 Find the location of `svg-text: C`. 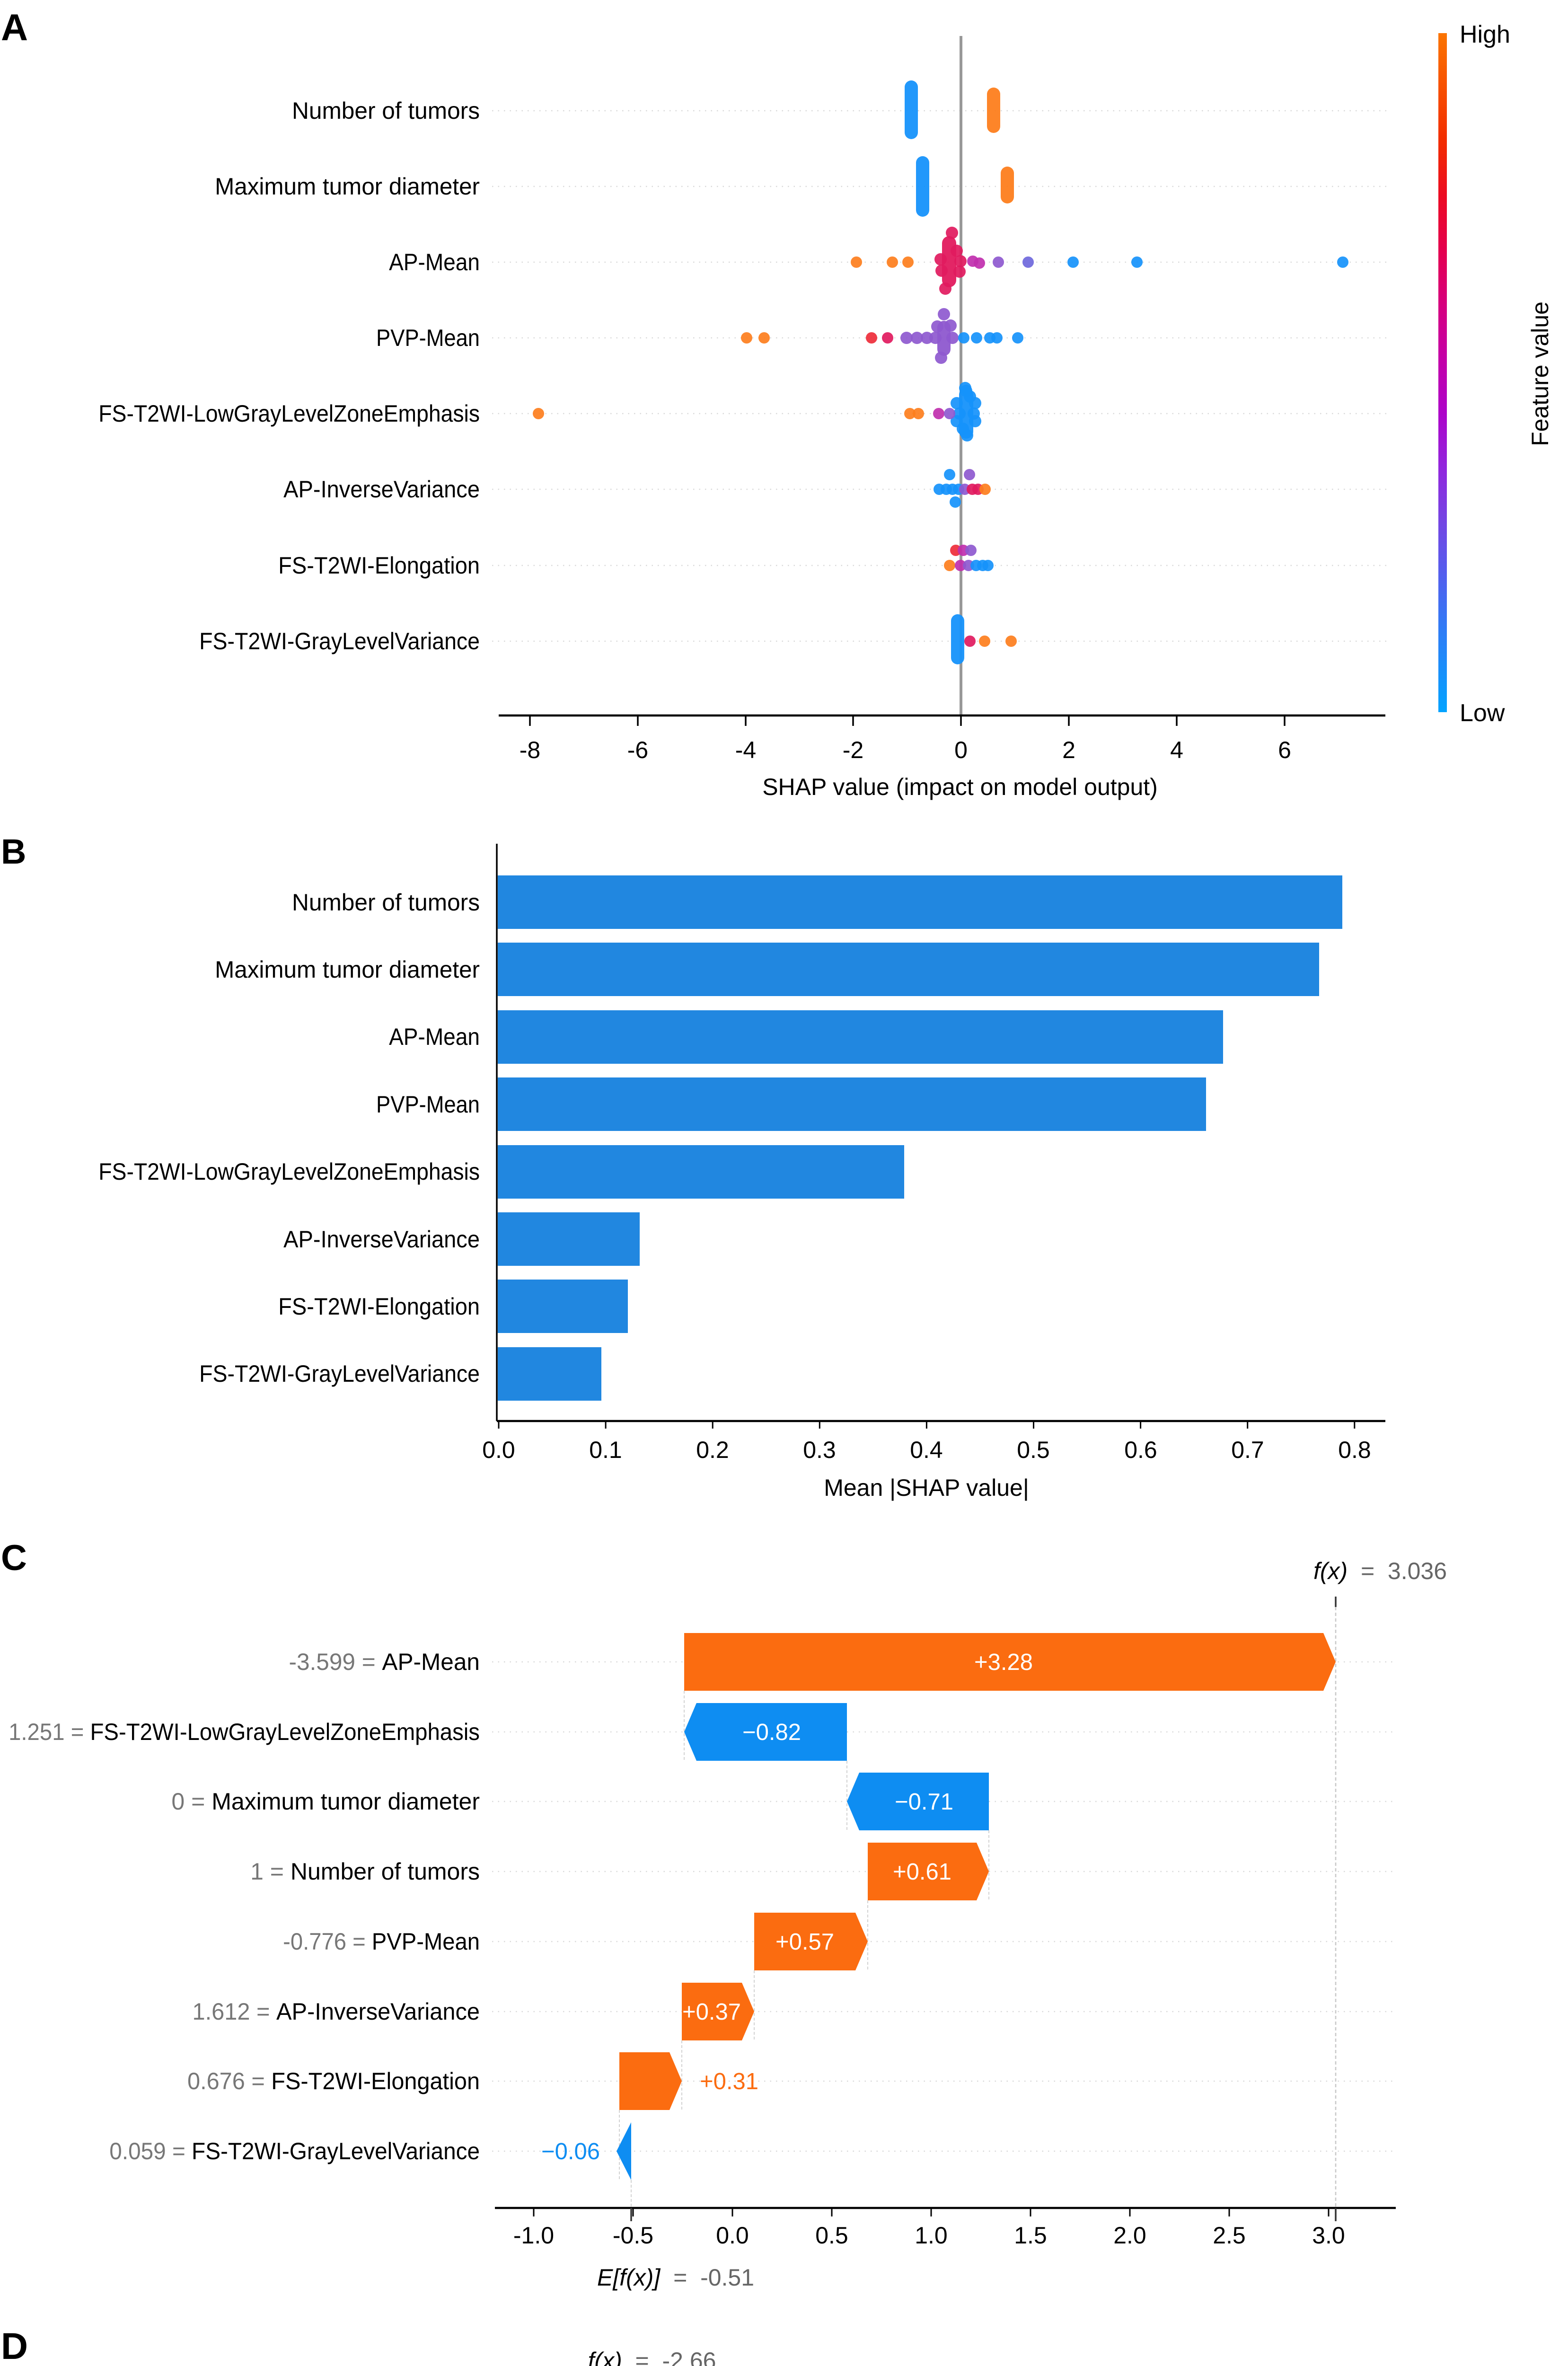

svg-text: C is located at coordinates (14, 1558).